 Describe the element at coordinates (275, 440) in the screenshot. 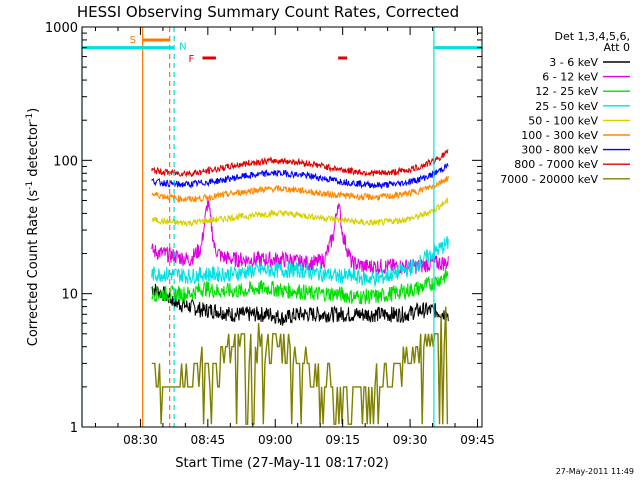

I see `x-tick-label-2: 09:00` at that location.